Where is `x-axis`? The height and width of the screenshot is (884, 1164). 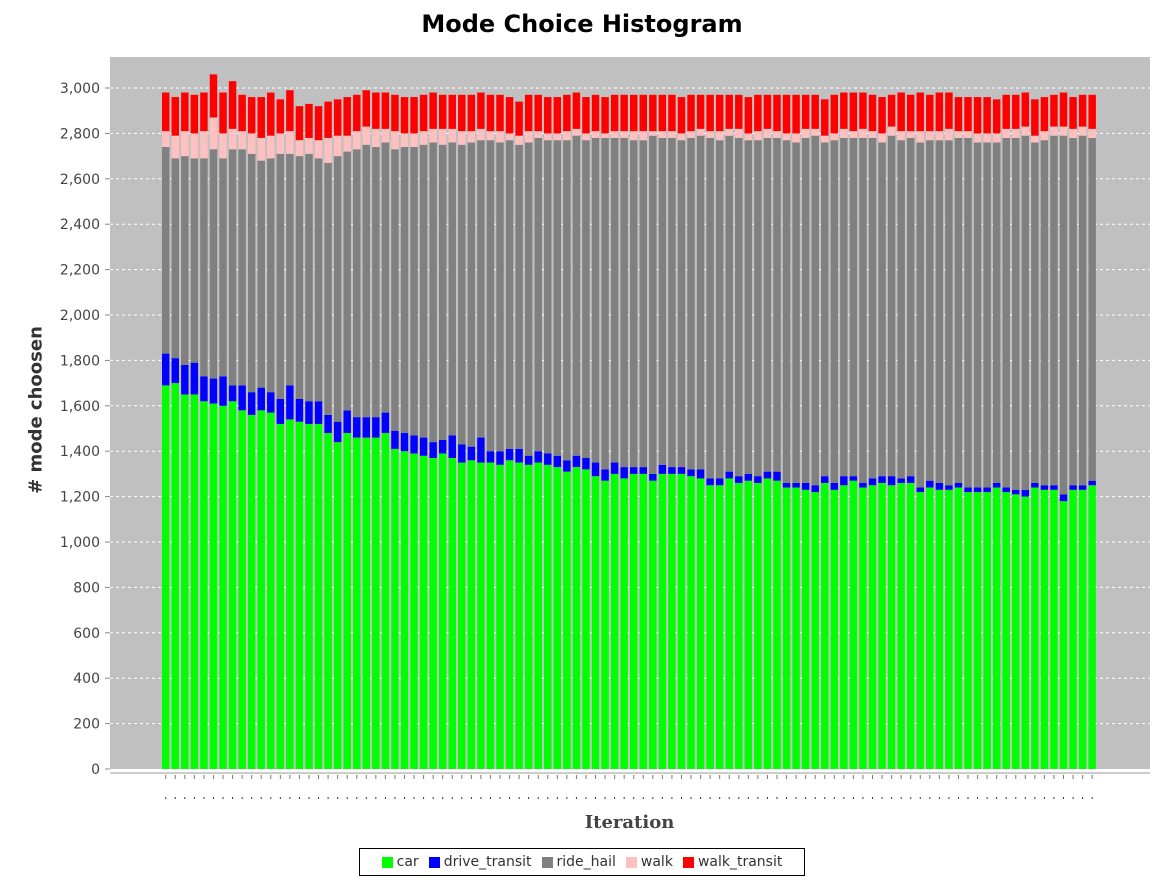
x-axis is located at coordinates (630, 785).